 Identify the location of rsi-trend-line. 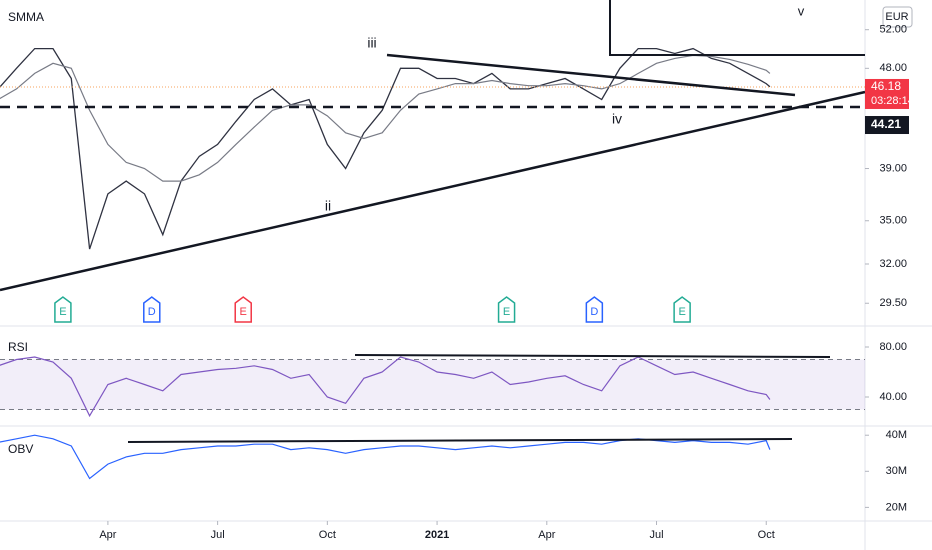
(592, 356).